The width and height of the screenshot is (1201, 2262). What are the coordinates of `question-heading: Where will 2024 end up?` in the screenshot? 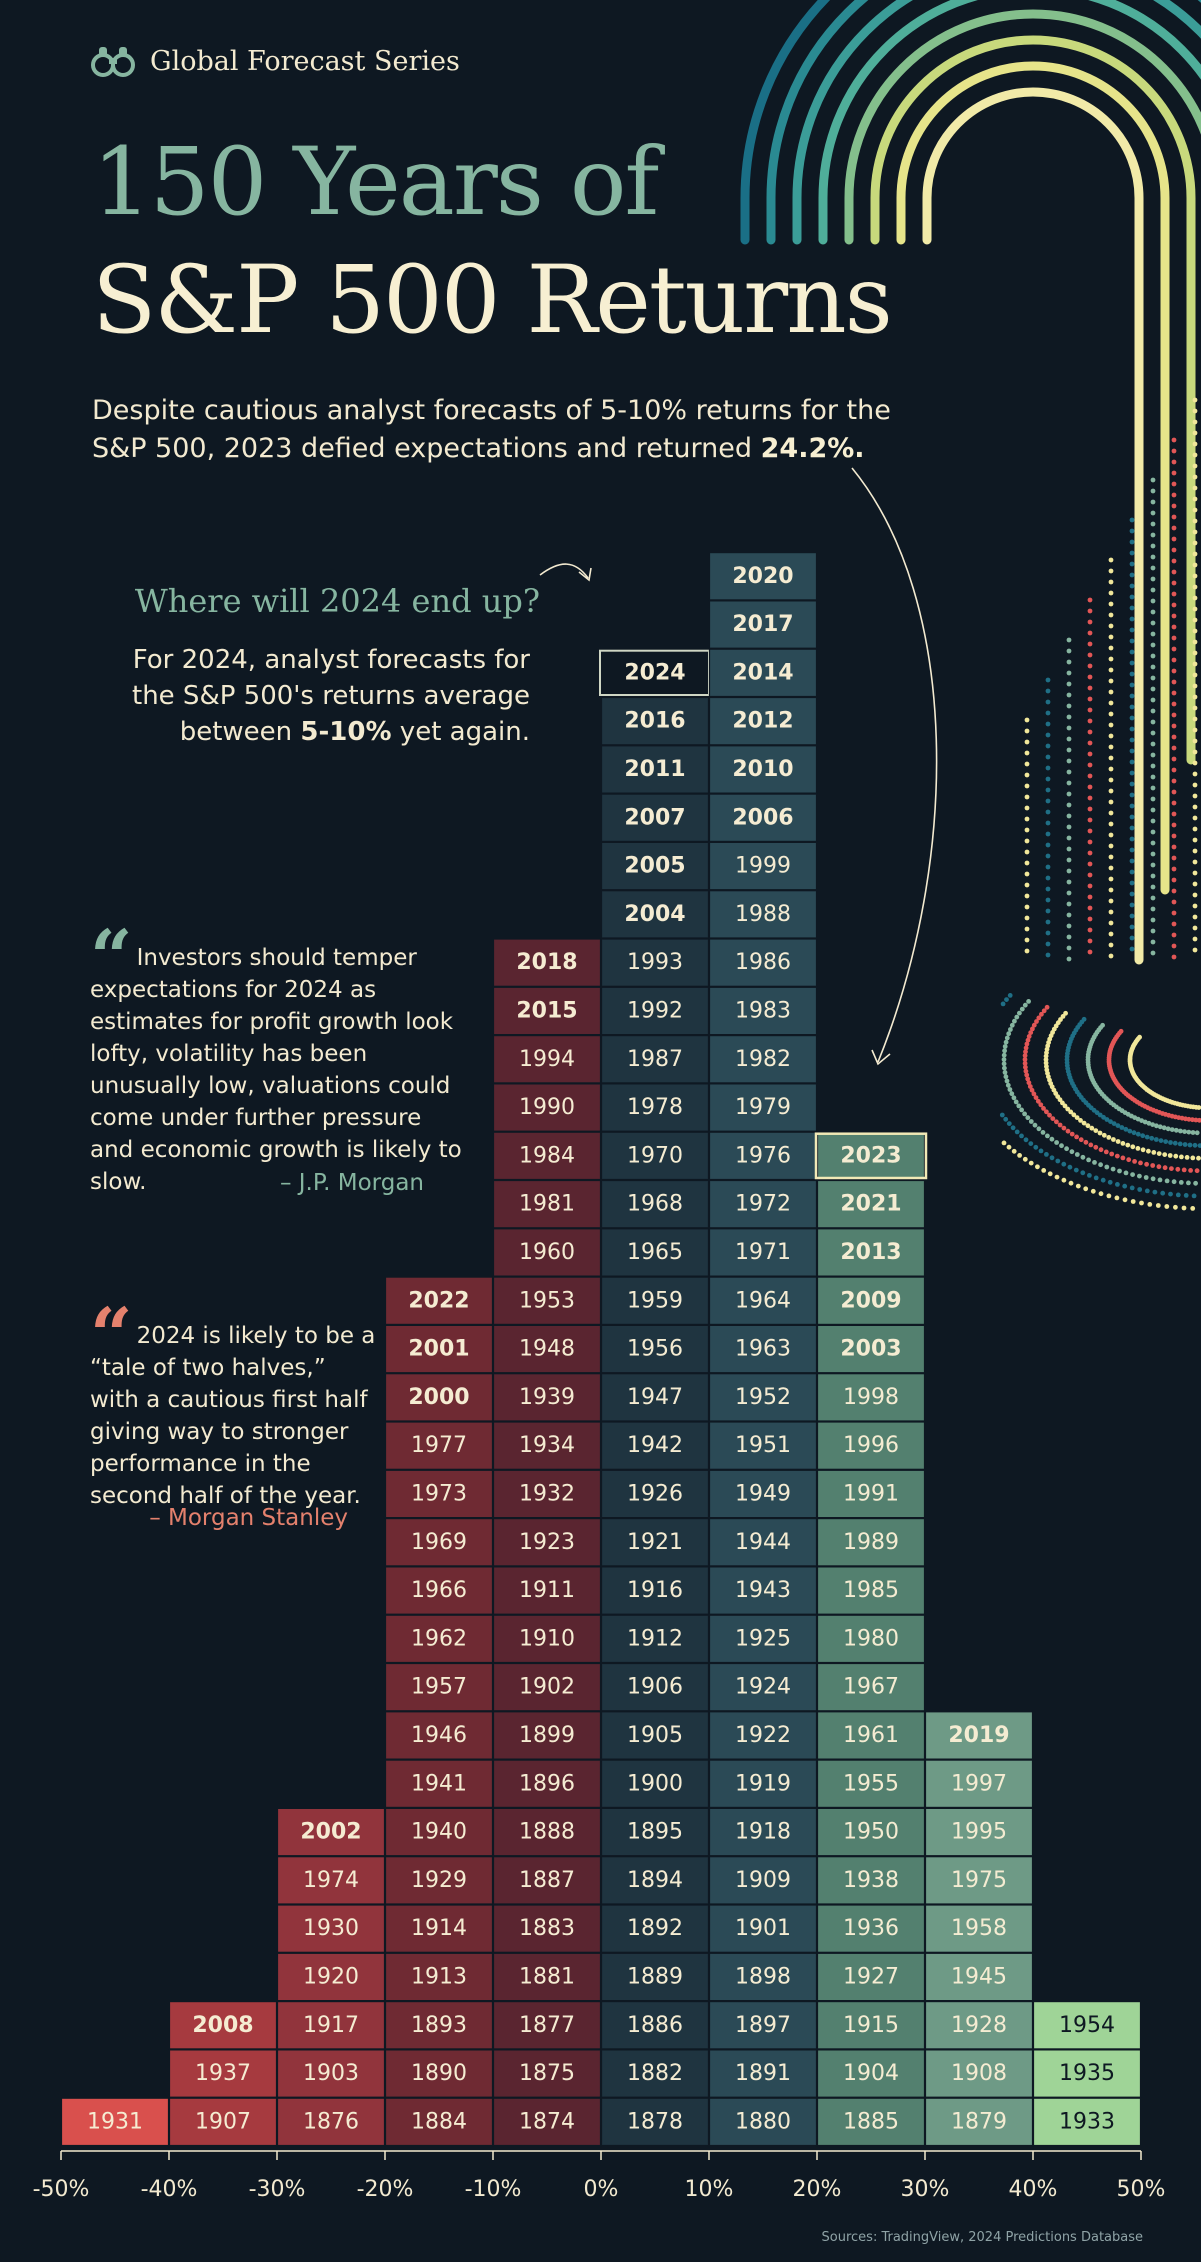 It's located at (337, 601).